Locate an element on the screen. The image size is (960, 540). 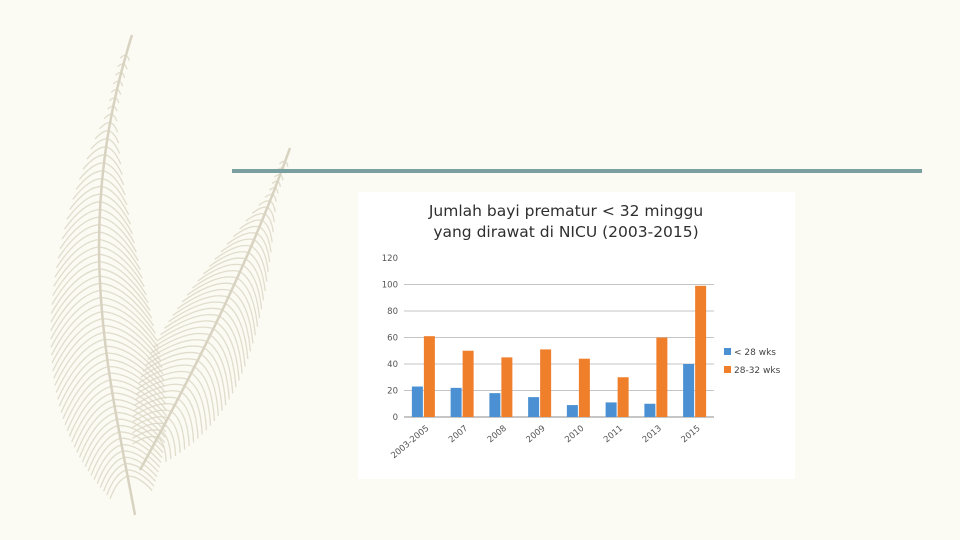
y-axis-ticks: 0 20 40 60 80 100 120 is located at coordinates (390, 338).